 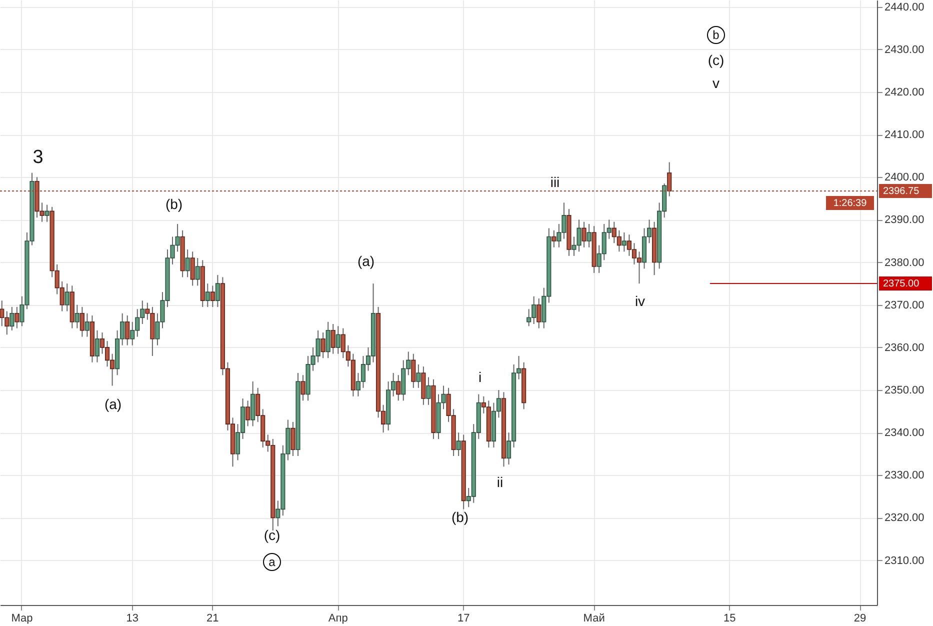 What do you see at coordinates (22, 618) in the screenshot?
I see `x-tick-label: Мар` at bounding box center [22, 618].